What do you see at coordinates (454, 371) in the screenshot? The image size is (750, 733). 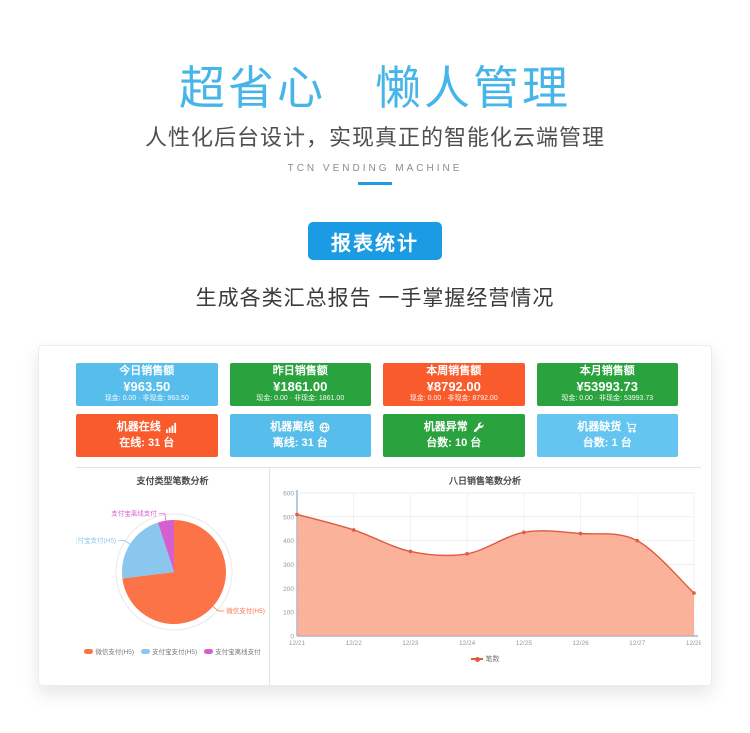 I see `card-title: 本周销售额` at bounding box center [454, 371].